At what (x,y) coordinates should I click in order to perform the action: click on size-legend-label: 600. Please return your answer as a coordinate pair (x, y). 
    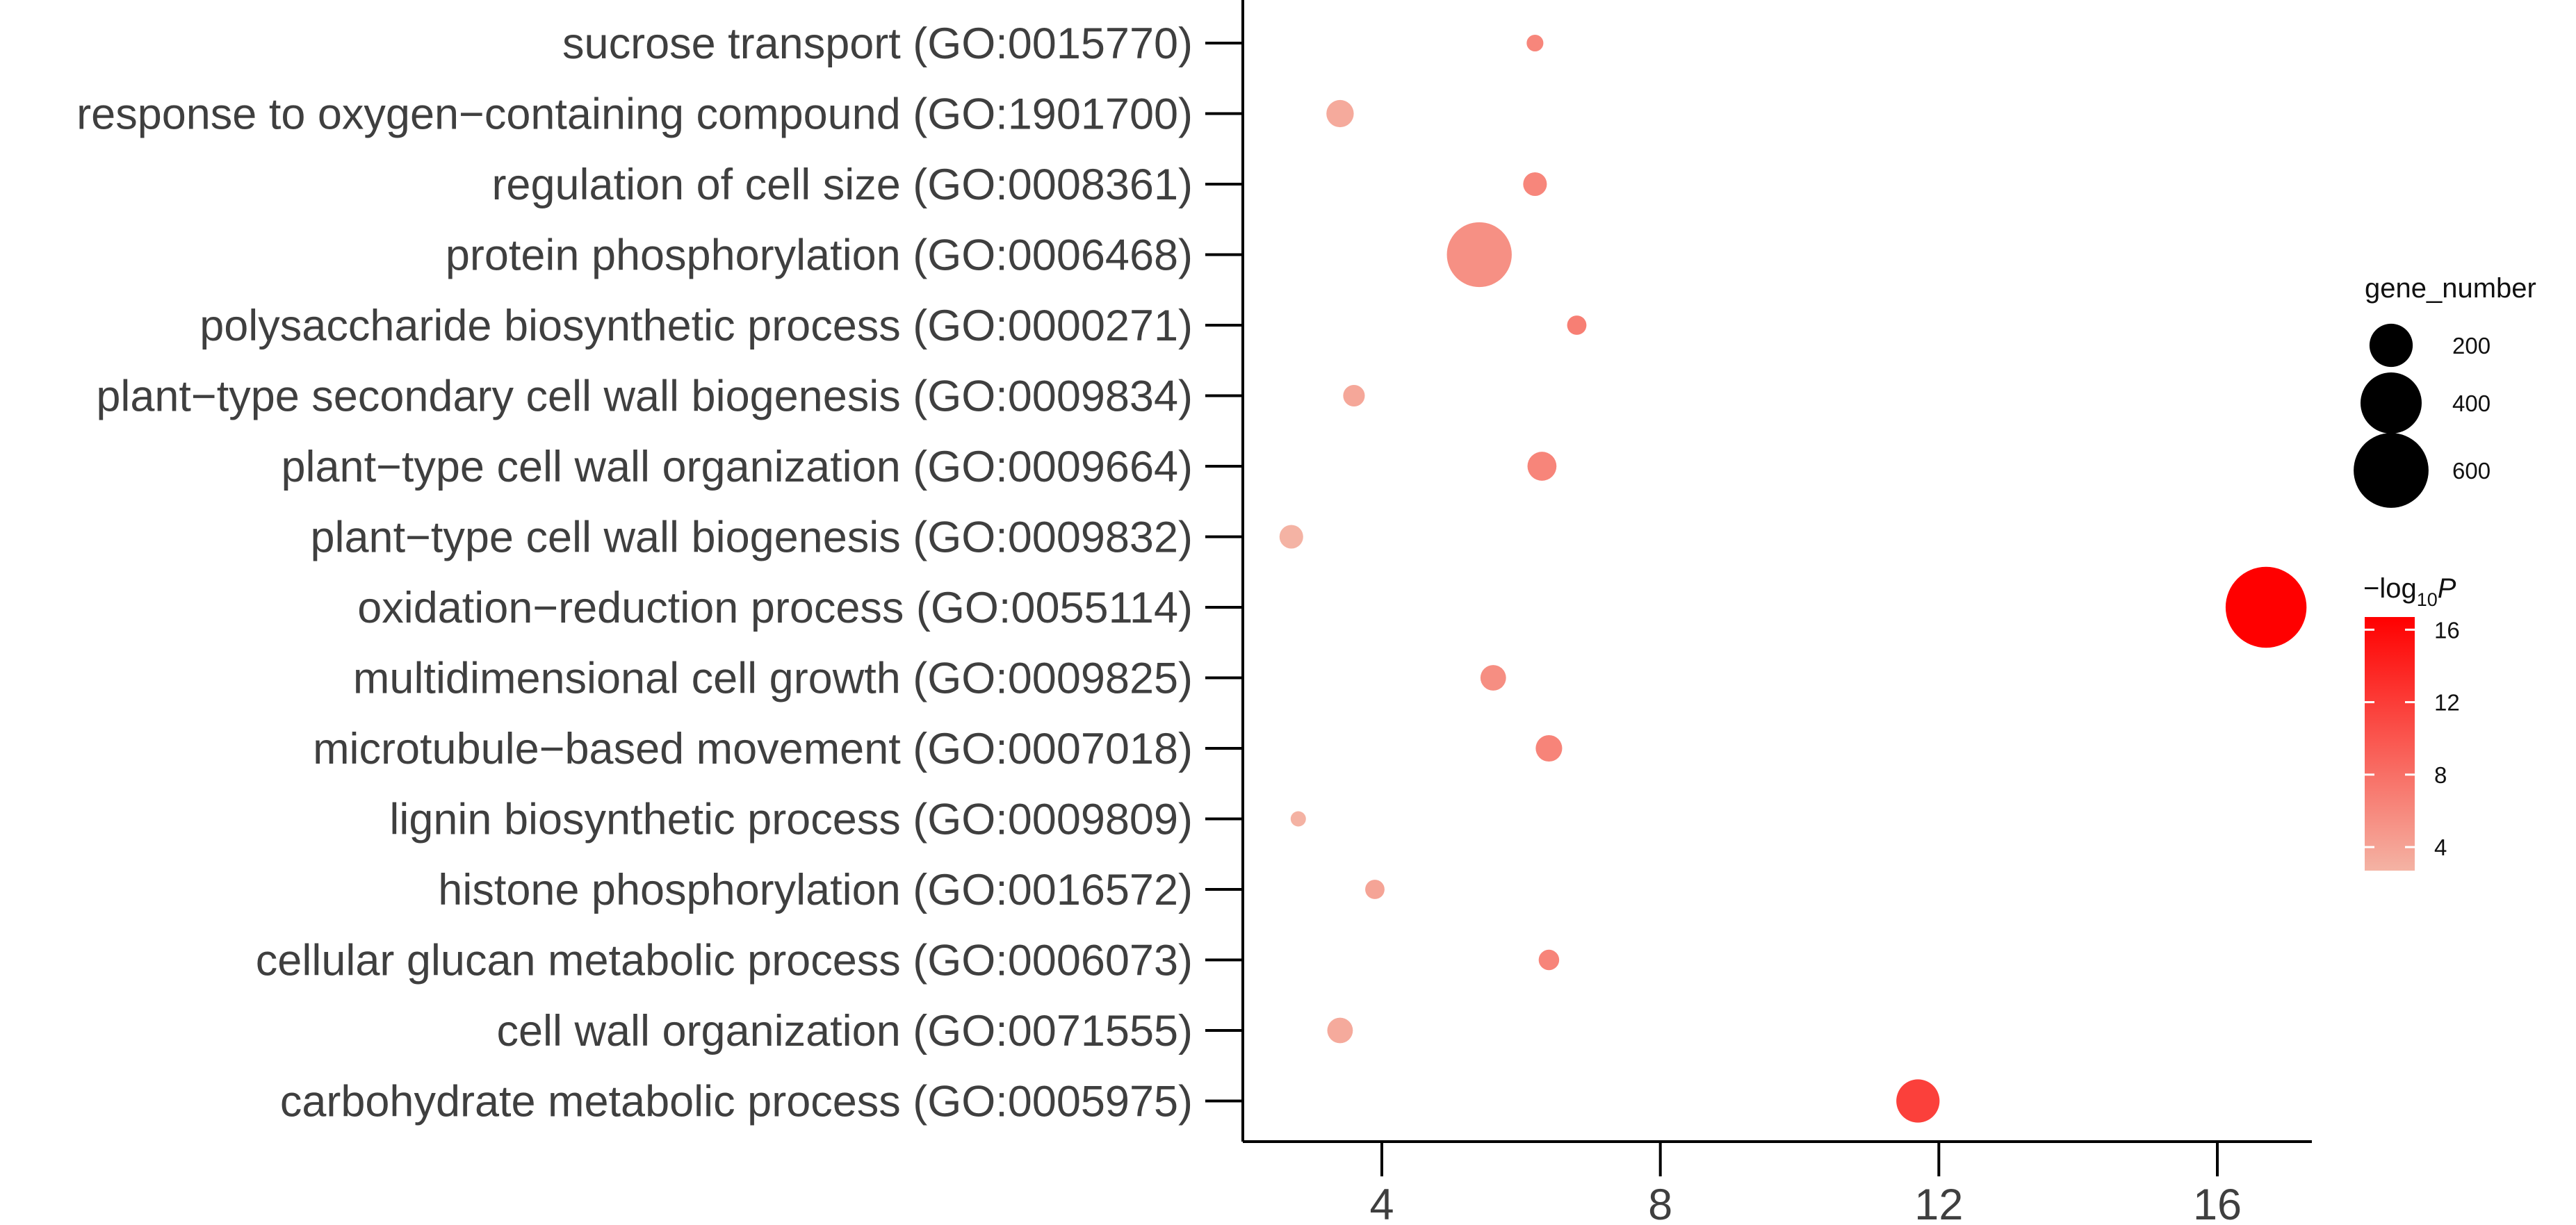
    Looking at the image, I should click on (2471, 471).